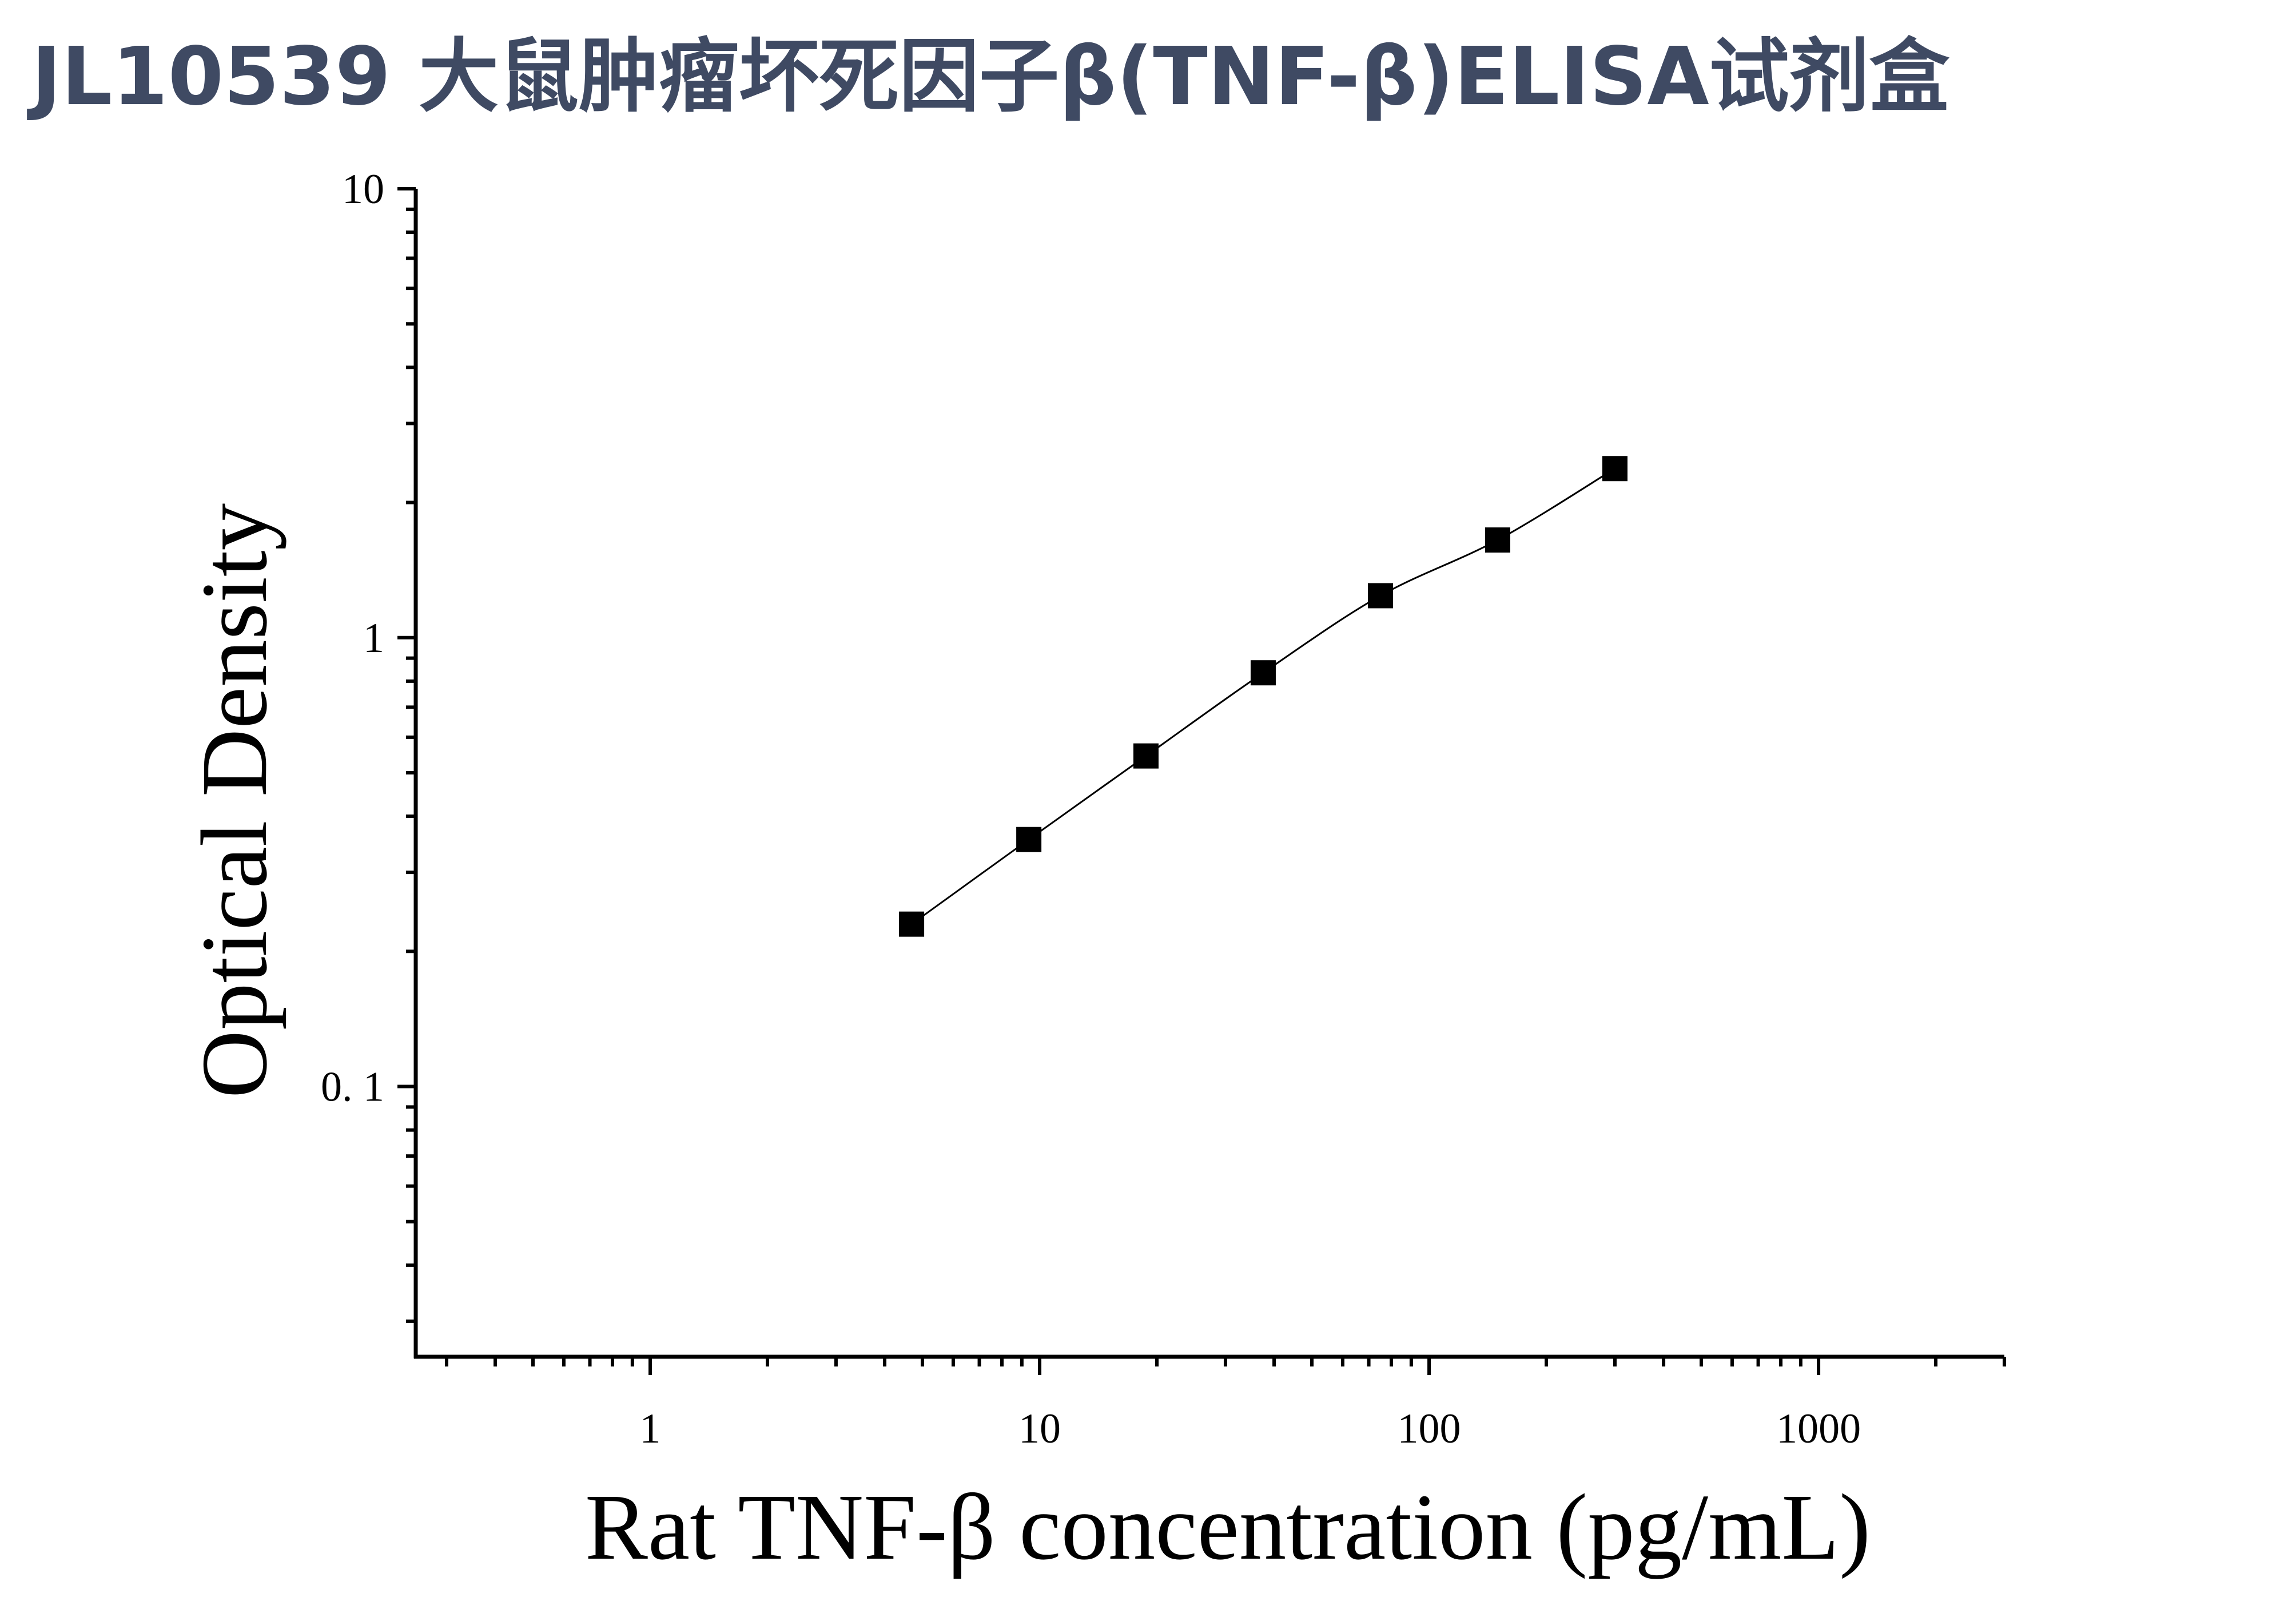  Describe the element at coordinates (234, 800) in the screenshot. I see `y-axis-label: Optical Density` at that location.